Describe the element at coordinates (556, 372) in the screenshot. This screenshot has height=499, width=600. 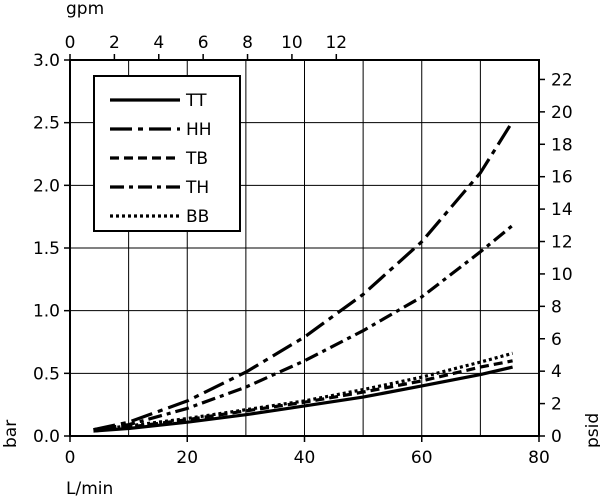
I see `right-tick-label: 4` at that location.